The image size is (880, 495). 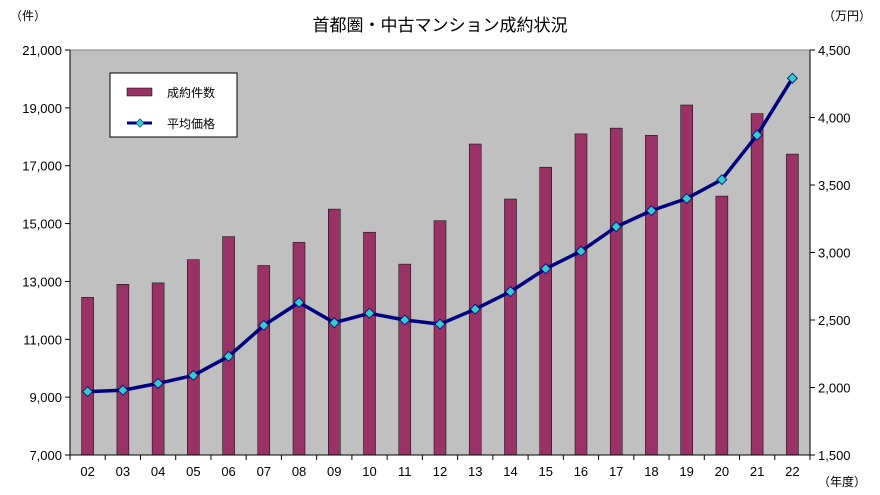 What do you see at coordinates (722, 471) in the screenshot?
I see `x-tick-label: 20` at bounding box center [722, 471].